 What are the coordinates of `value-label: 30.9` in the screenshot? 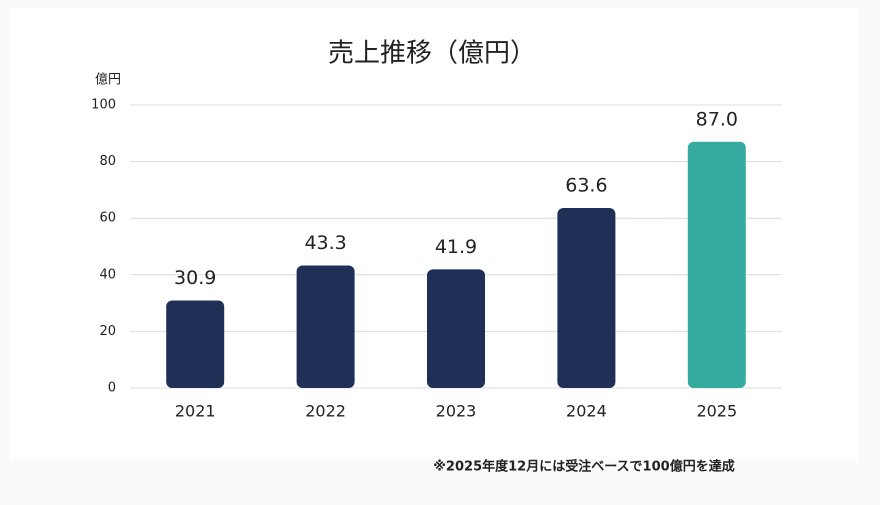 It's located at (195, 278).